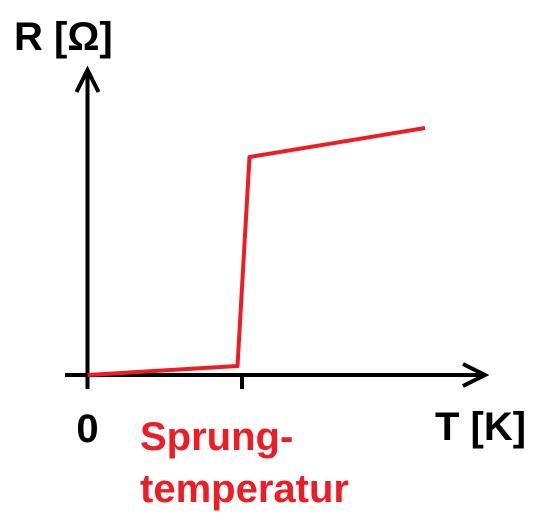  I want to click on x-tick-label: Sprung-, so click(216, 437).